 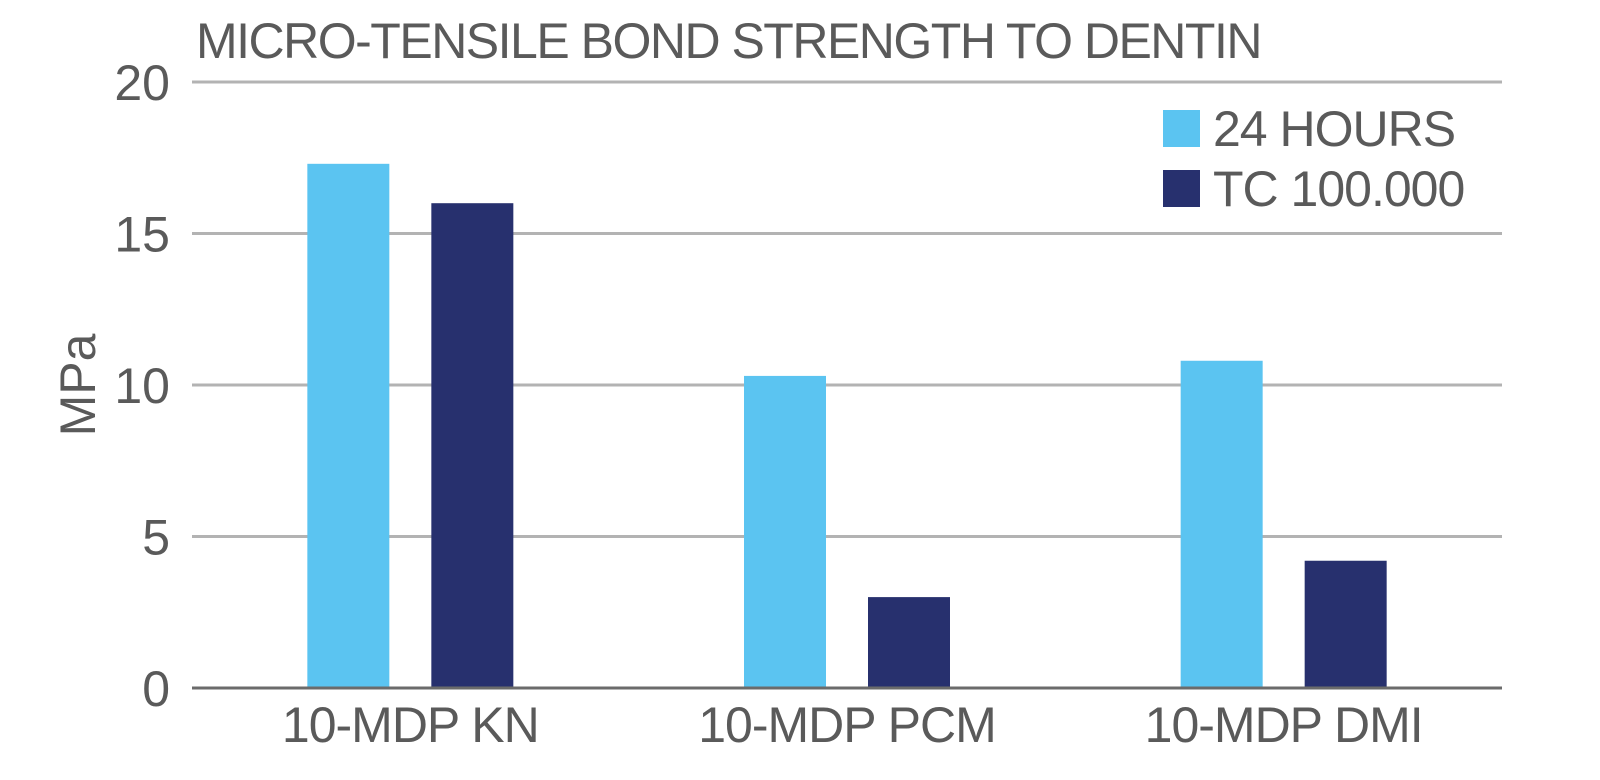 I want to click on y-tick-label: 10, so click(x=142, y=386).